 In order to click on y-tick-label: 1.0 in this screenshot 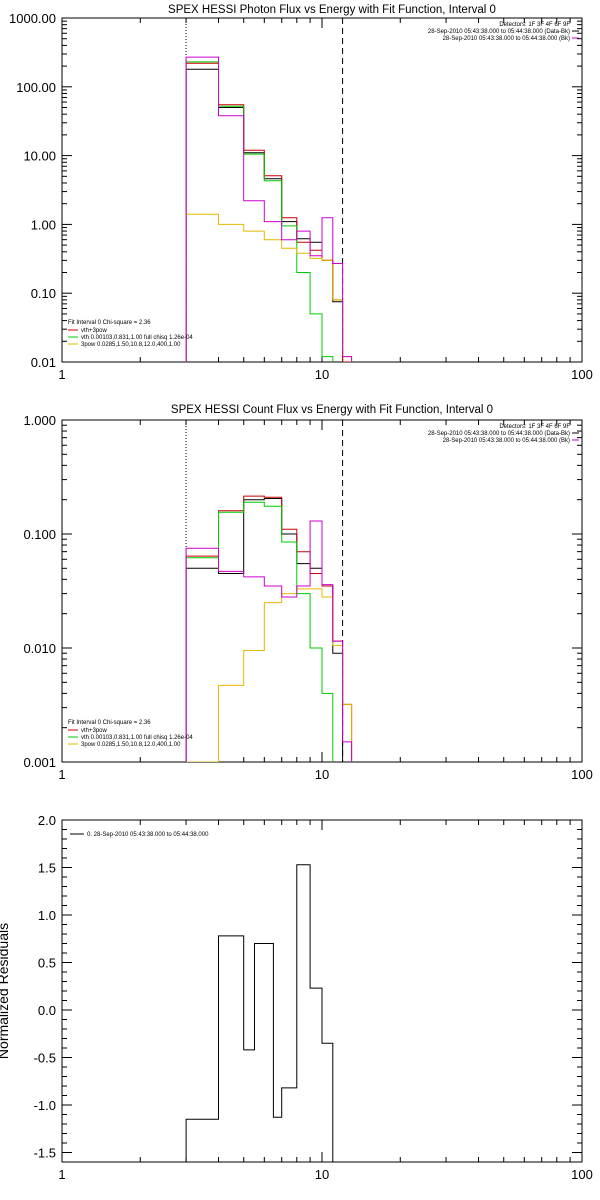, I will do `click(47, 915)`.